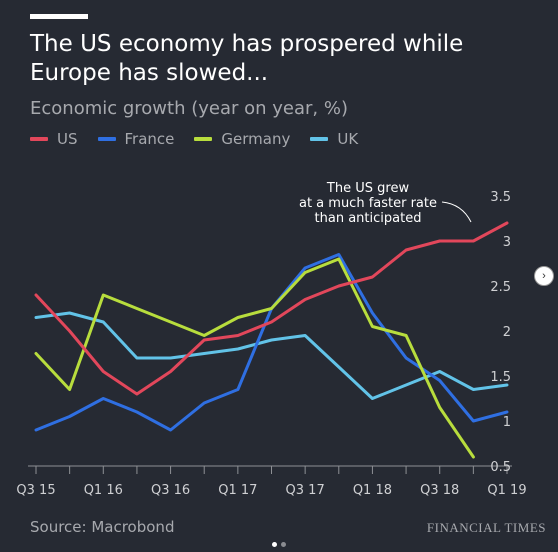  I want to click on publisher-brand: FINANCIAL TIMES, so click(486, 527).